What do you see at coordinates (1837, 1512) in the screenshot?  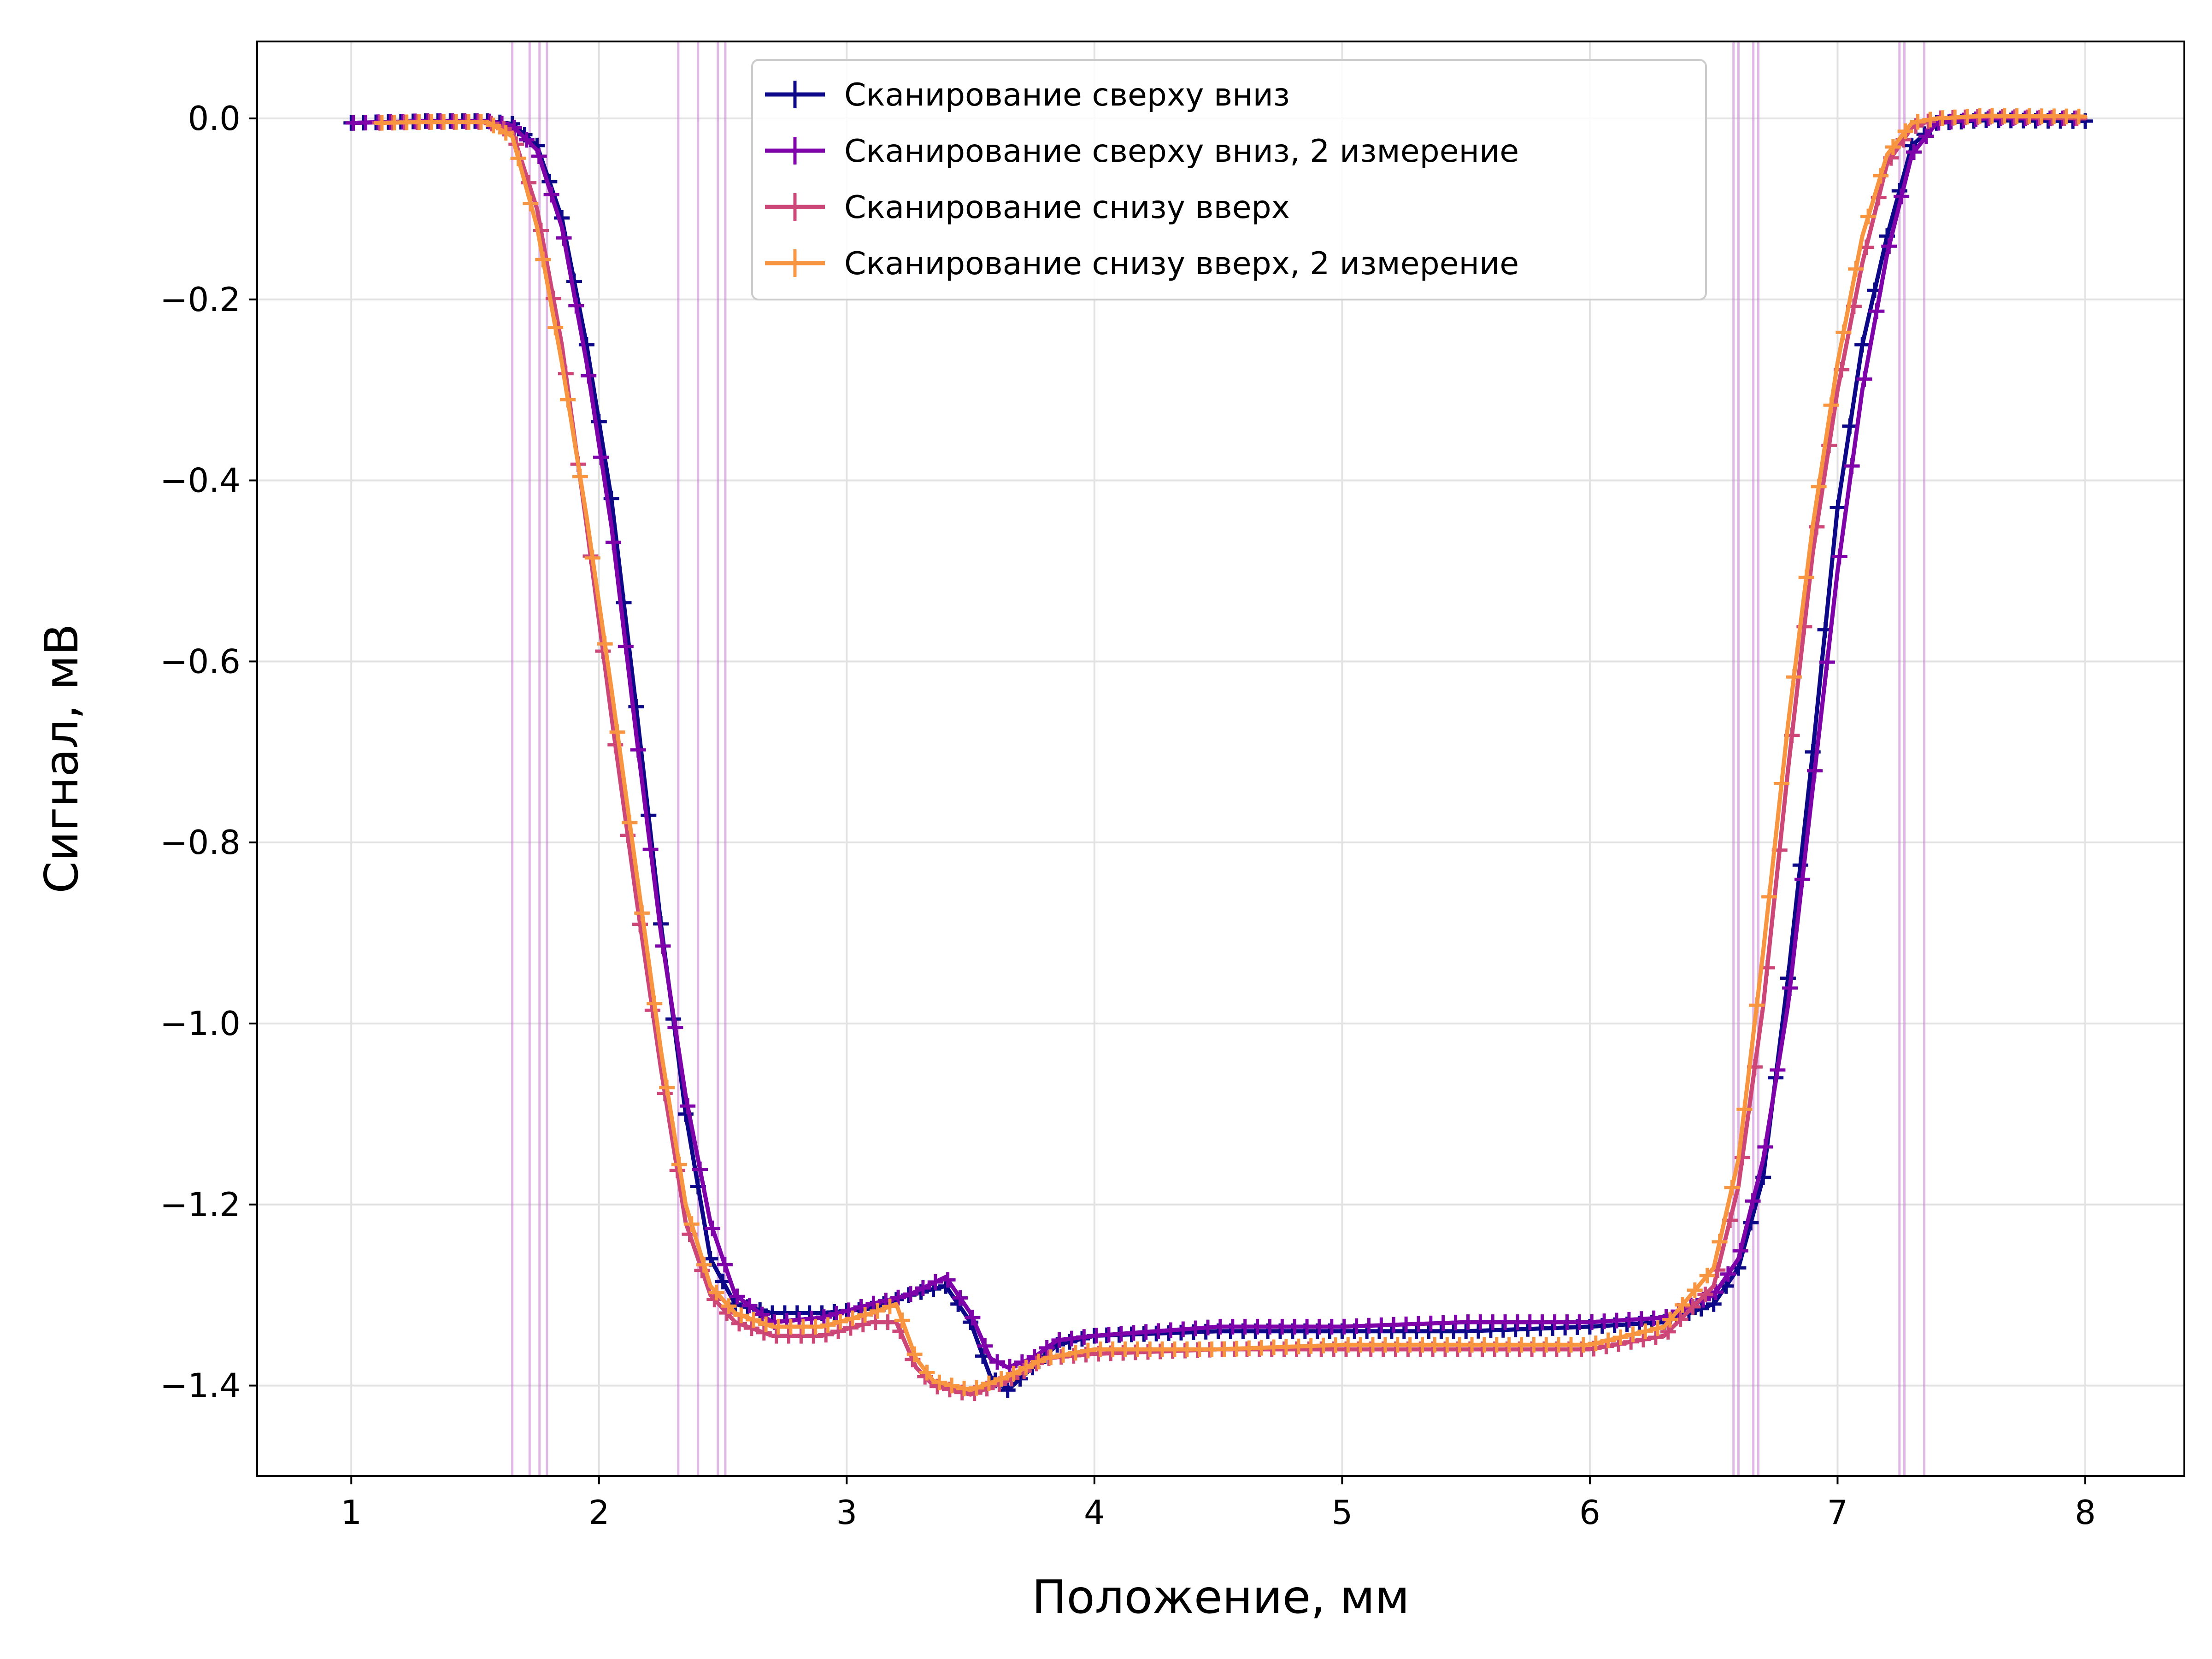 I see `x-tick-label: 7` at bounding box center [1837, 1512].